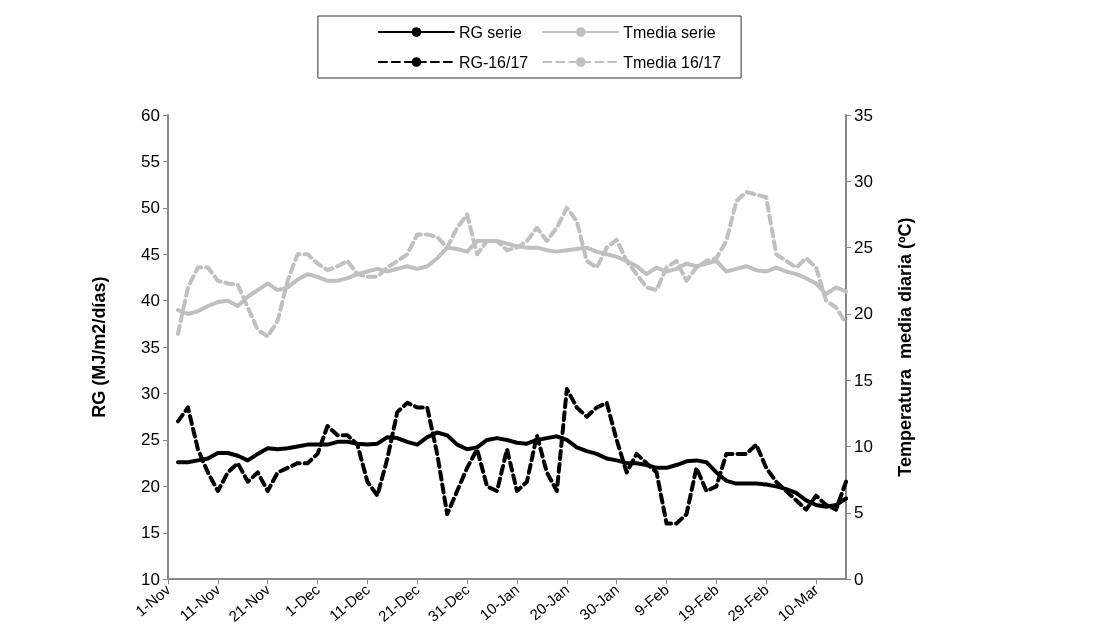 This screenshot has height=634, width=1099. Describe the element at coordinates (150, 161) in the screenshot. I see `y-tick-label: 55` at that location.